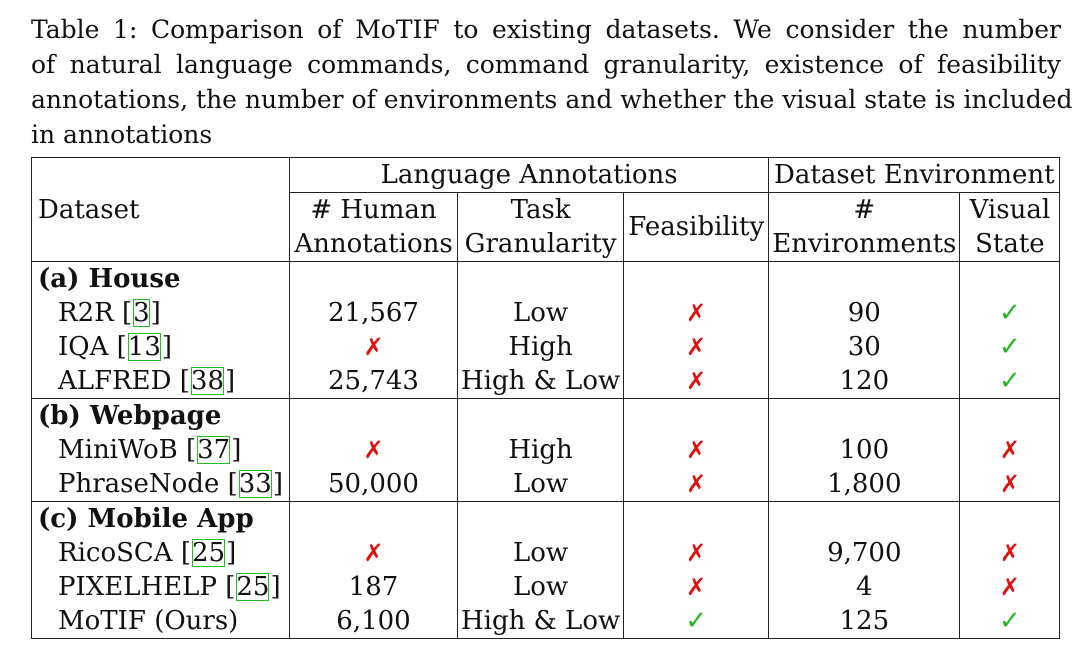 The width and height of the screenshot is (1089, 667). What do you see at coordinates (1010, 244) in the screenshot?
I see `col-header-visual-2: State` at bounding box center [1010, 244].